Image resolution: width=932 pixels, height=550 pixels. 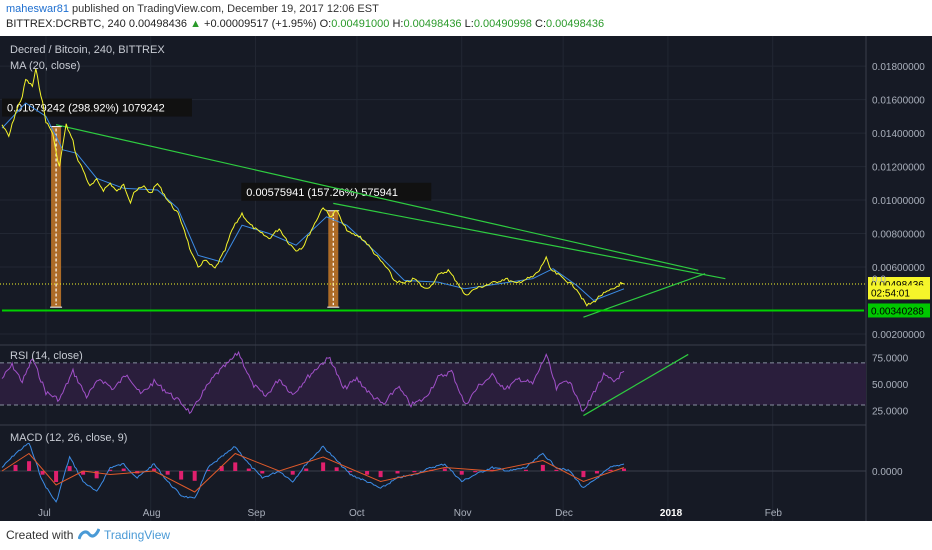 What do you see at coordinates (529, 241) in the screenshot?
I see `trendline` at bounding box center [529, 241].